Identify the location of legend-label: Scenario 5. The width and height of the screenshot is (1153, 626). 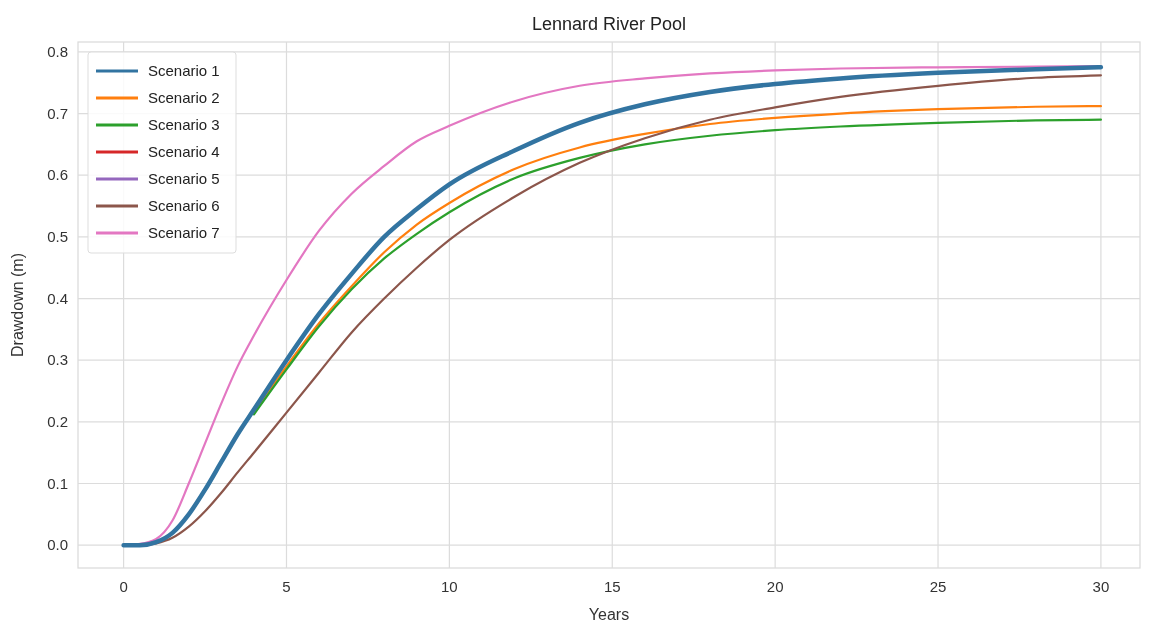
(184, 178).